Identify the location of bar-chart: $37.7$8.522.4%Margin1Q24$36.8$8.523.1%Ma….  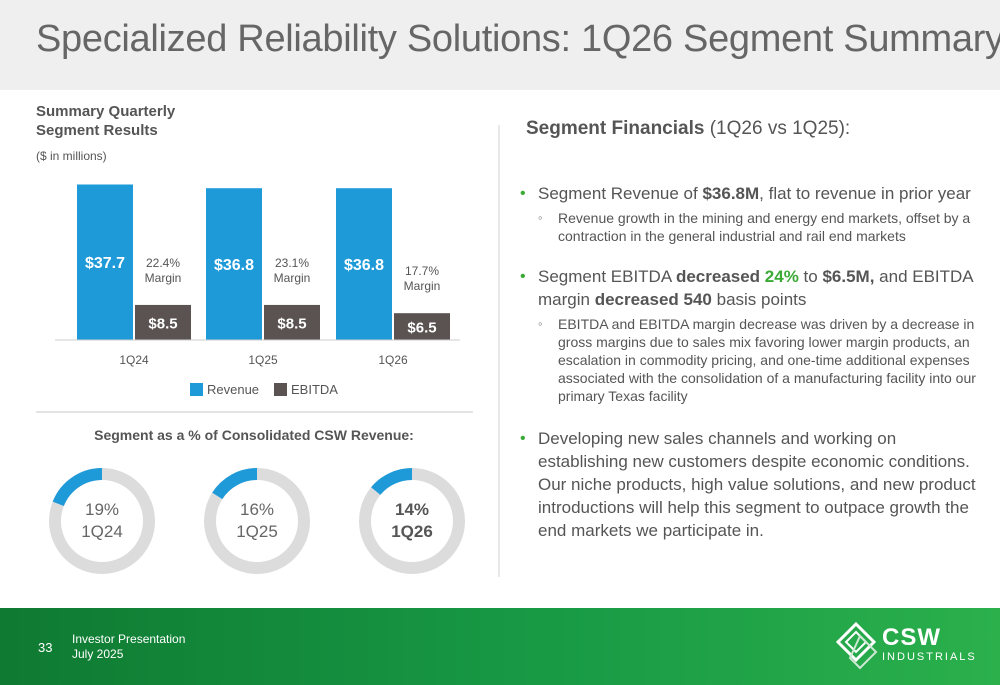
(257, 290).